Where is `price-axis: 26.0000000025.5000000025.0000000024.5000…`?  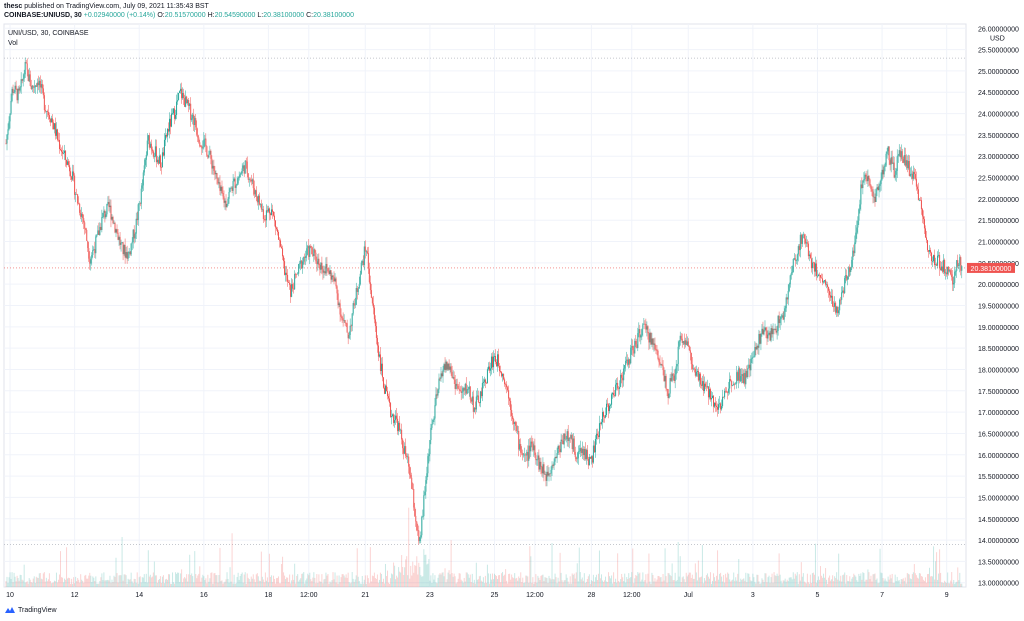 price-axis: 26.0000000025.5000000025.0000000024.5000… is located at coordinates (993, 307).